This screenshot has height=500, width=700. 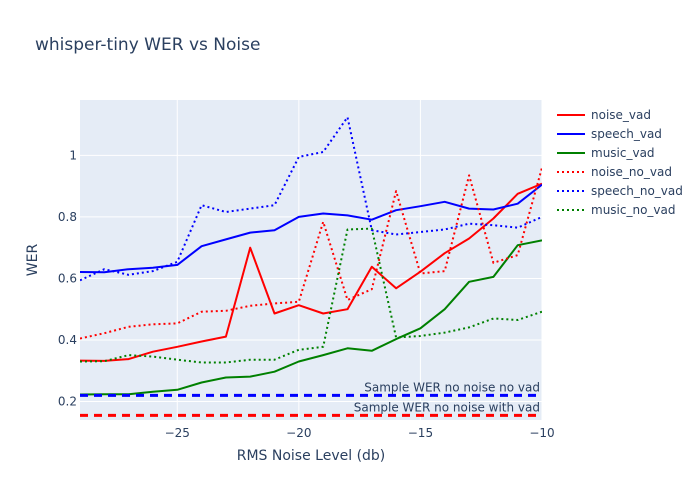 I want to click on chart-title: whisper-tiny WER vs Noise, so click(x=147, y=45).